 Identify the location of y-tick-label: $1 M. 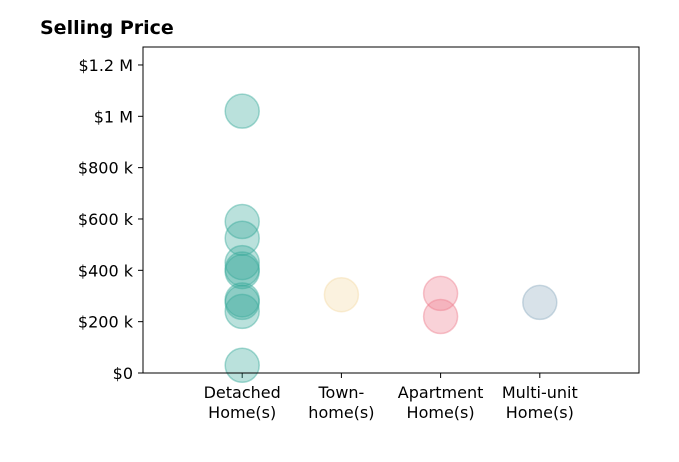
(113, 116).